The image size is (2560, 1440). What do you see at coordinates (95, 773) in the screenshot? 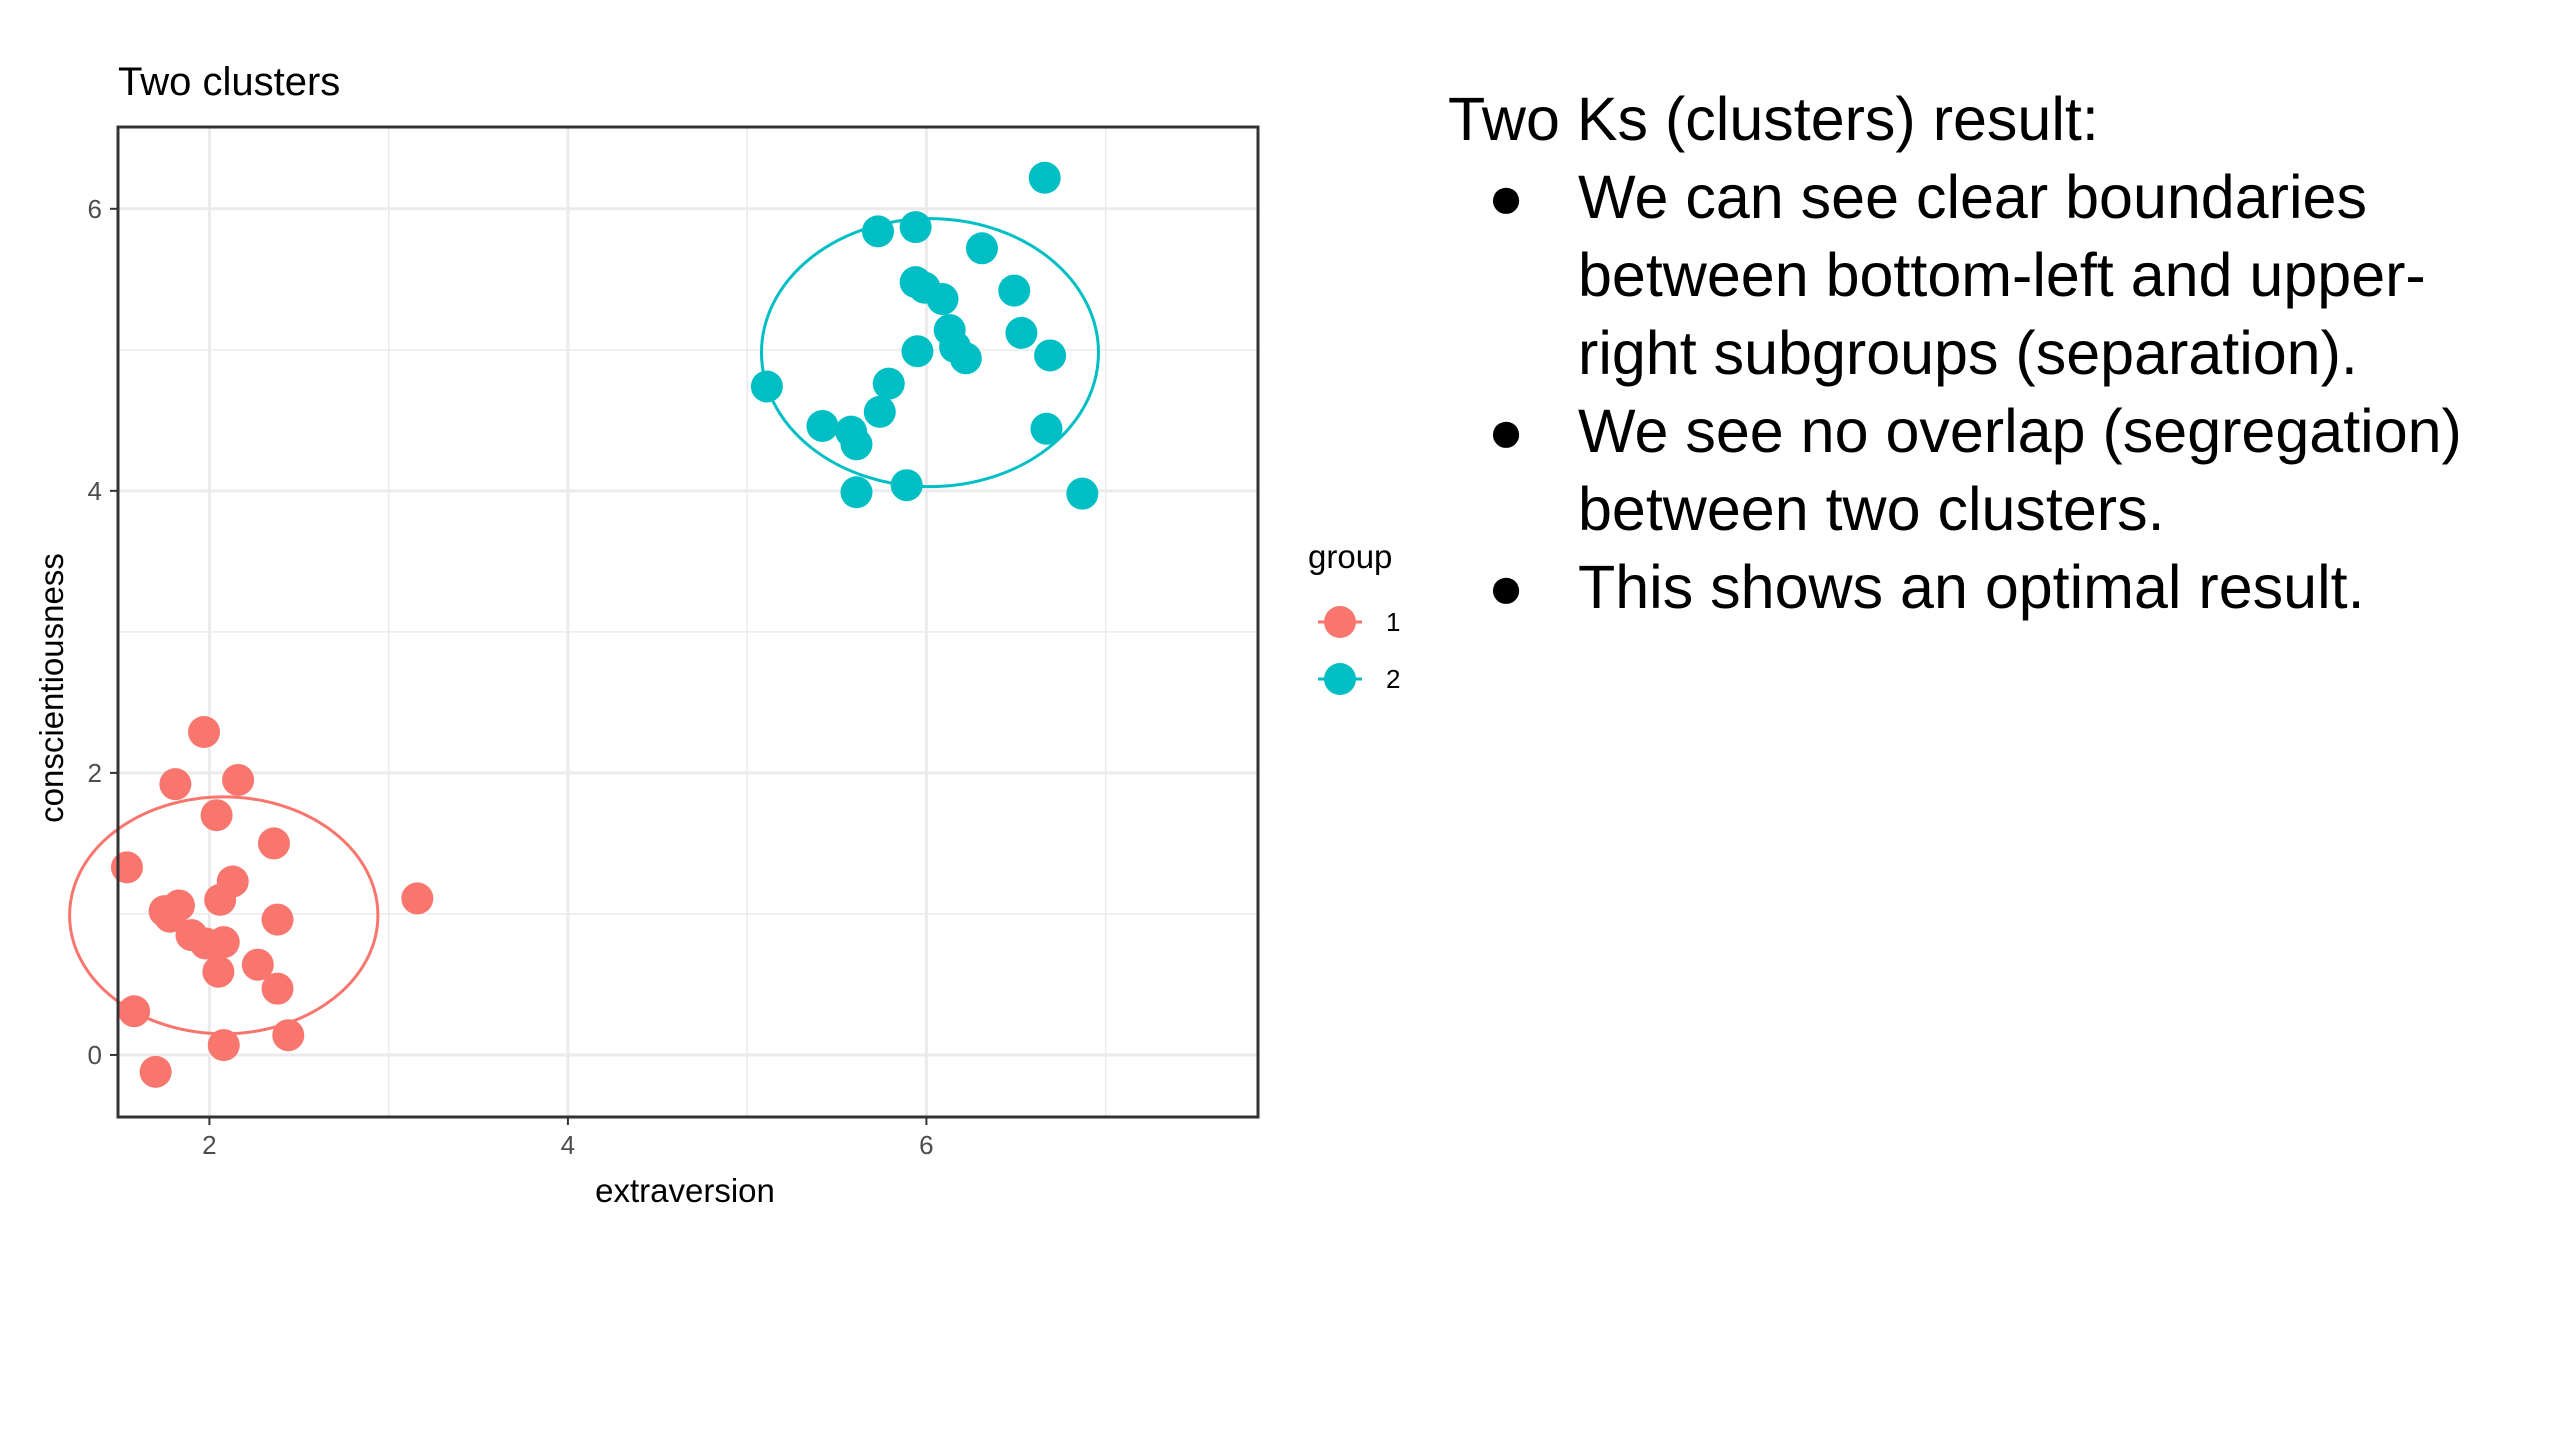
I see `y-tick-label: 2` at bounding box center [95, 773].